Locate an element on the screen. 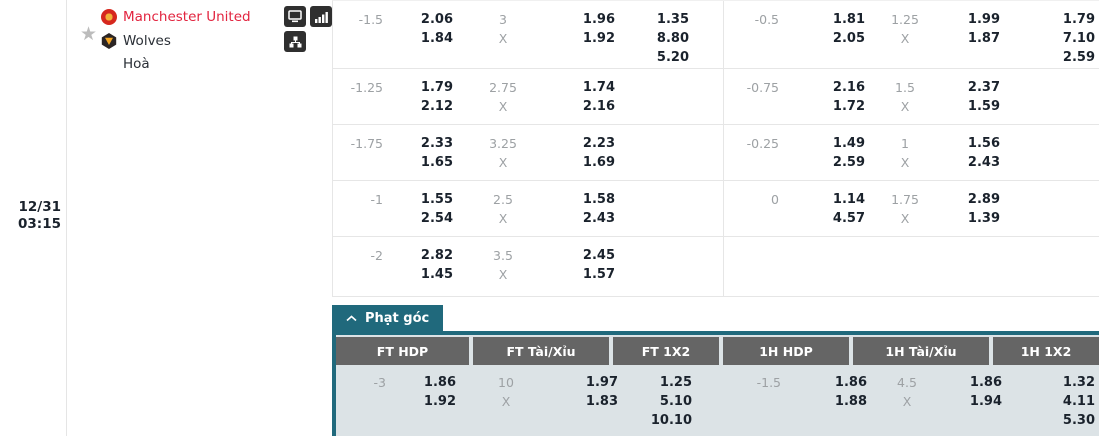  star-icon: ★ is located at coordinates (89, 34).